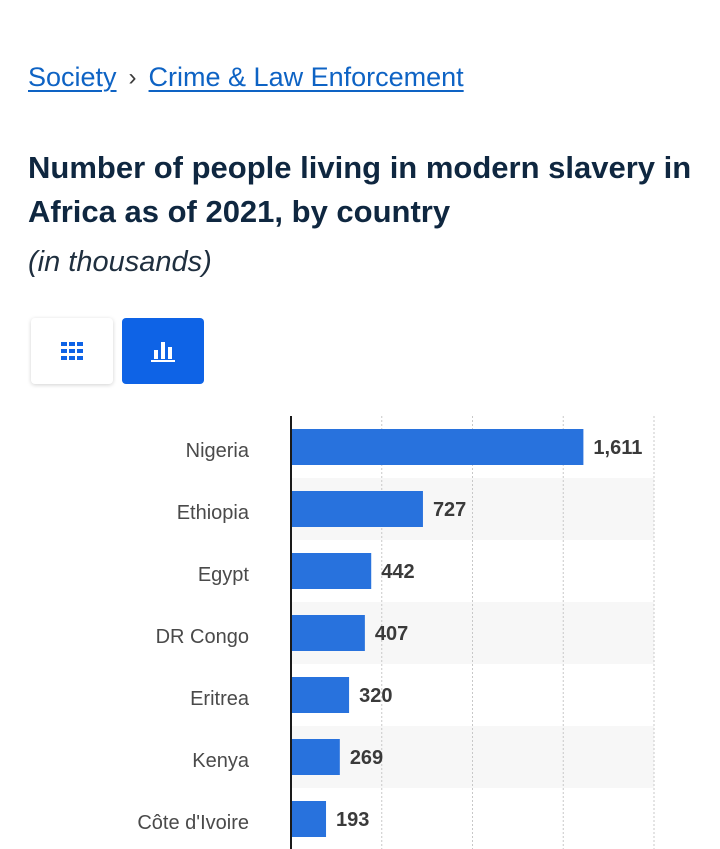 This screenshot has width=720, height=849. I want to click on bar-eritrea, so click(320, 695).